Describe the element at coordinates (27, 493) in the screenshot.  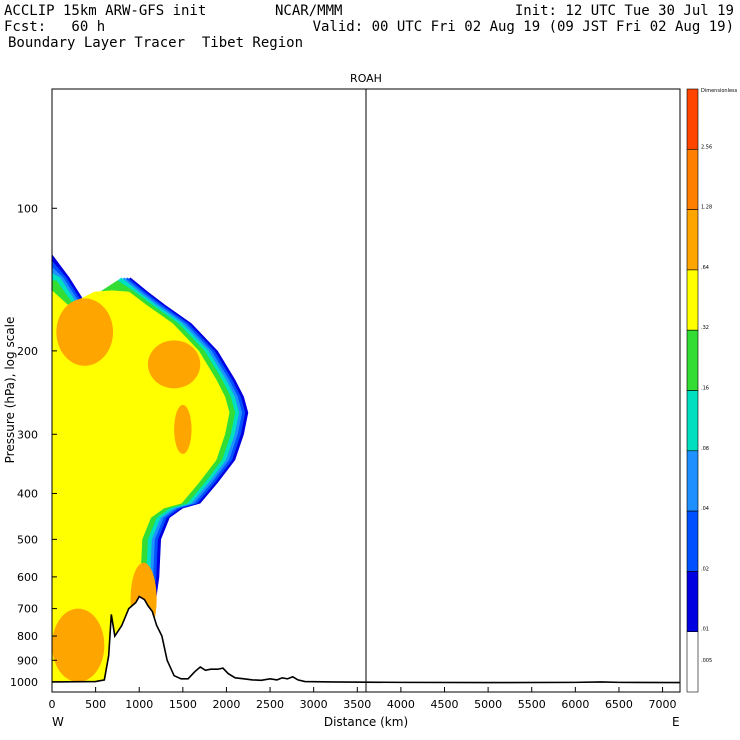
I see `y-tick-label: 400` at that location.